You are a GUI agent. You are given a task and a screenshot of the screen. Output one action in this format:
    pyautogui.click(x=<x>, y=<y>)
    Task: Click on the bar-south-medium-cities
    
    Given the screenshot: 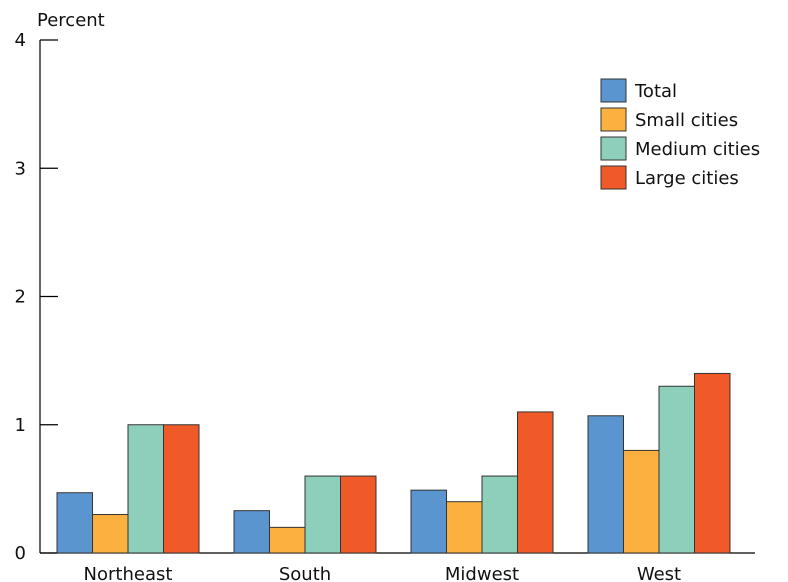 What is the action you would take?
    pyautogui.click(x=322, y=514)
    